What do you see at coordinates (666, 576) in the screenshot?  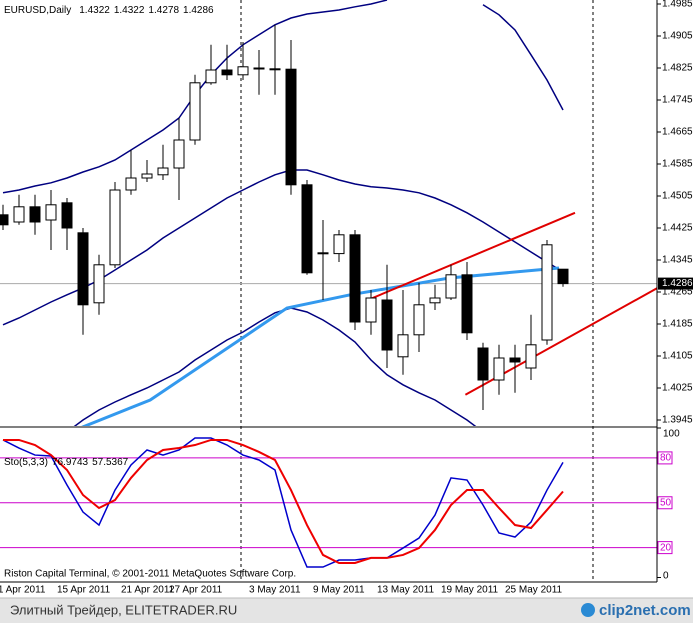 I see `indicator-tick-label: 0` at bounding box center [666, 576].